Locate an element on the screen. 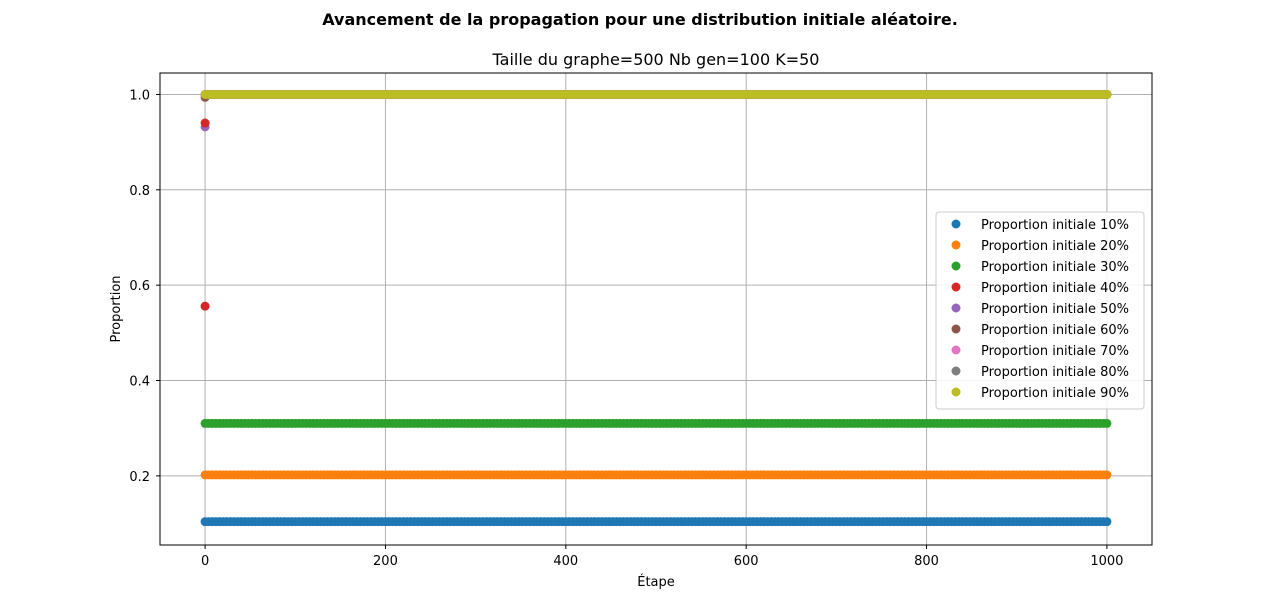 This screenshot has height=612, width=1280. y-axis-label: Proportion is located at coordinates (116, 308).